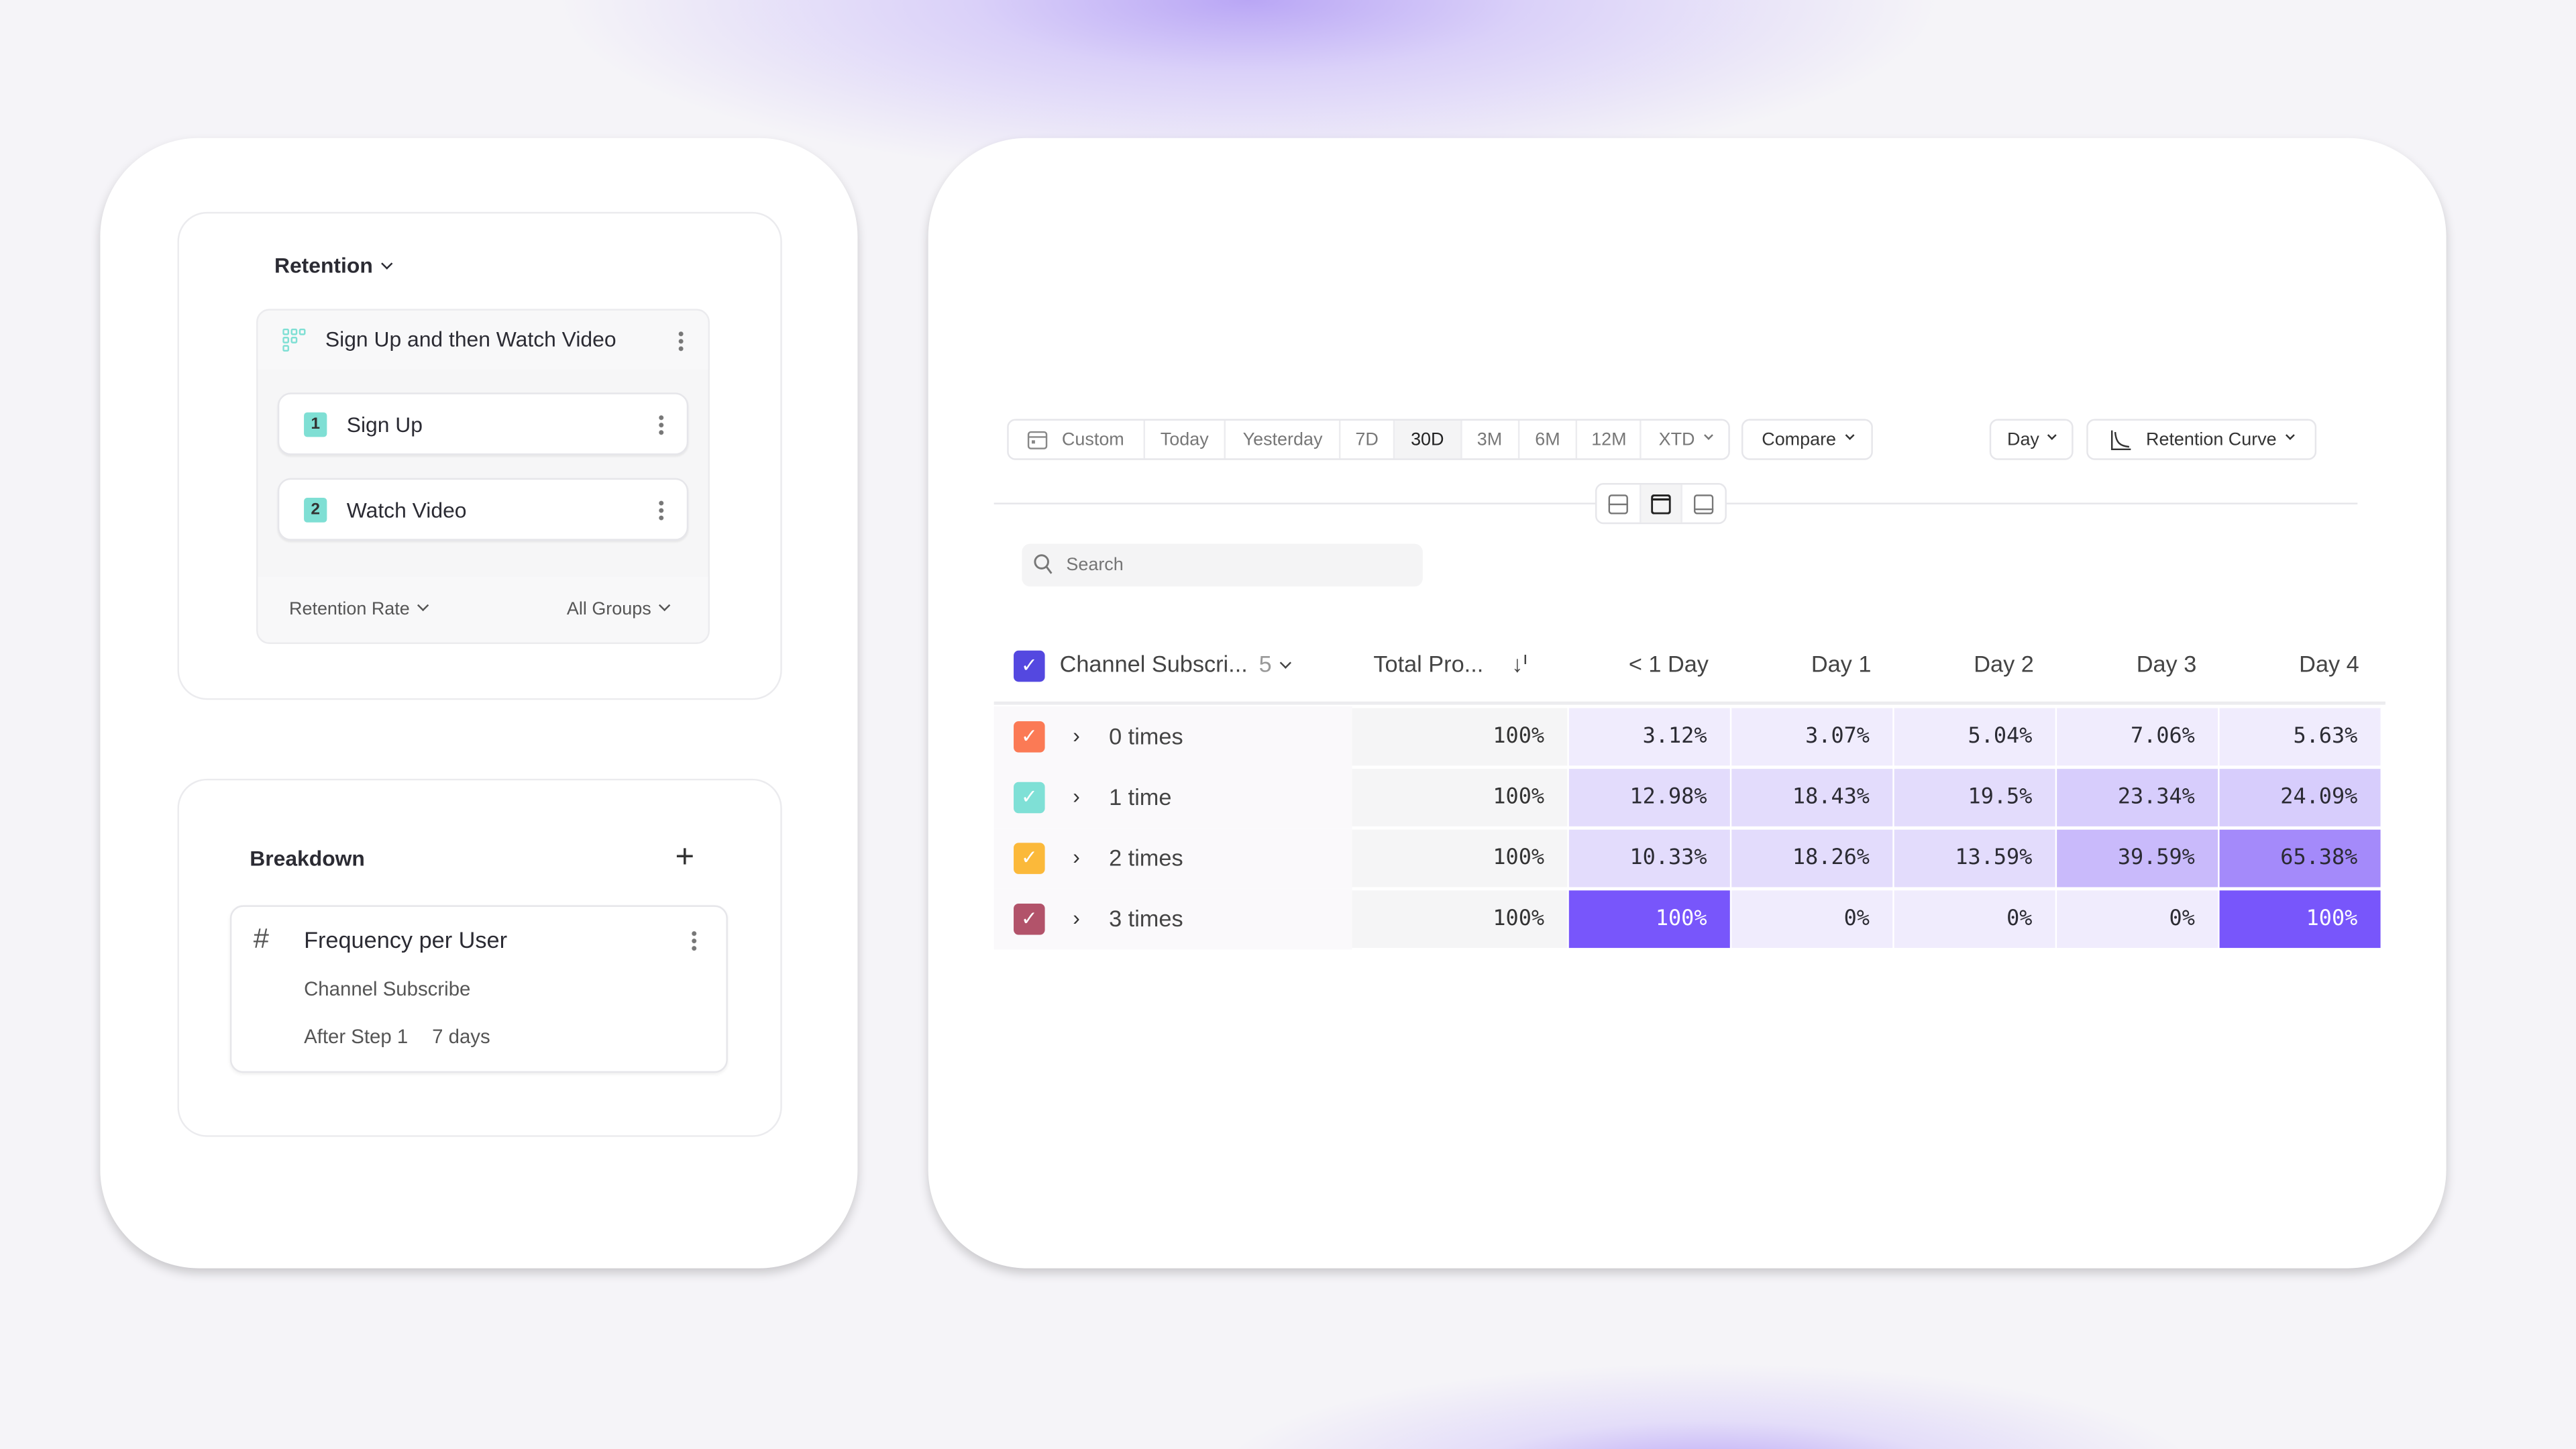 The image size is (2576, 1449). I want to click on retention-cell: 65.38%, so click(2300, 858).